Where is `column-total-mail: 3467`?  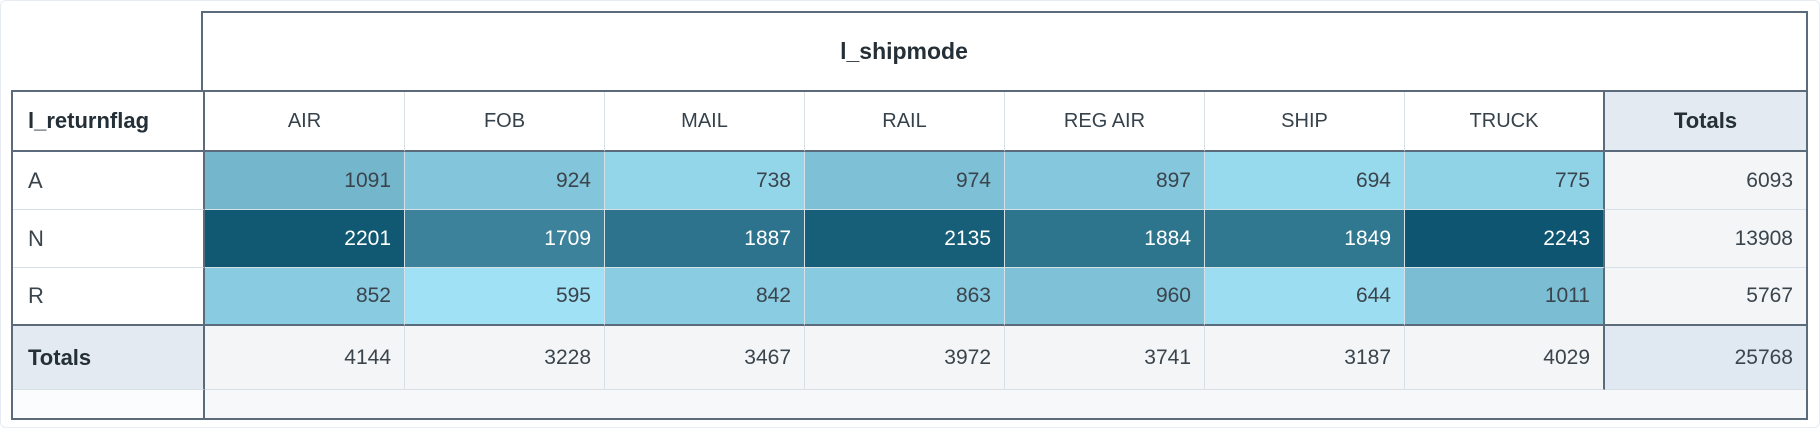
column-total-mail: 3467 is located at coordinates (705, 358).